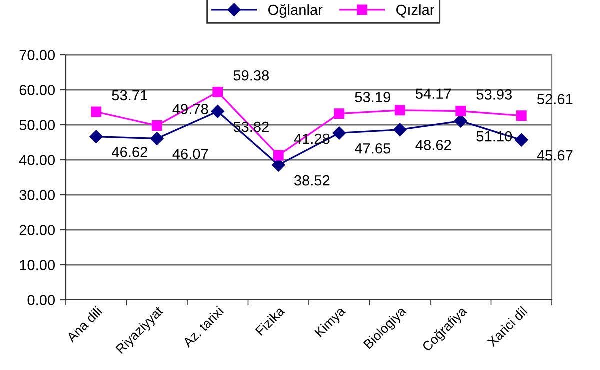 This screenshot has width=600, height=370. Describe the element at coordinates (38, 195) in the screenshot. I see `y-tick-label: 30.00` at that location.